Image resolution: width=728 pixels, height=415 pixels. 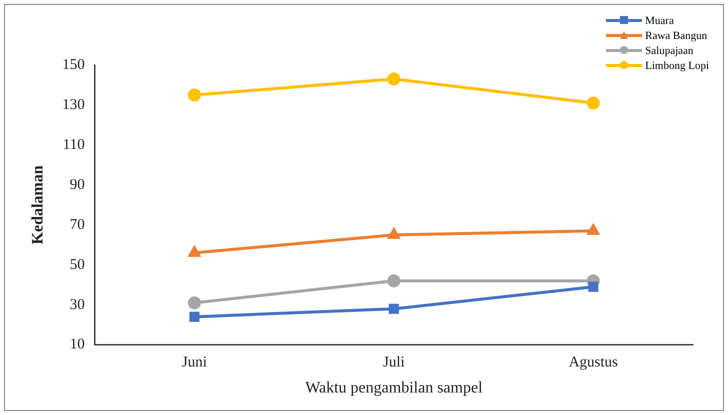 What do you see at coordinates (77, 344) in the screenshot?
I see `y-tick-label: 10` at bounding box center [77, 344].